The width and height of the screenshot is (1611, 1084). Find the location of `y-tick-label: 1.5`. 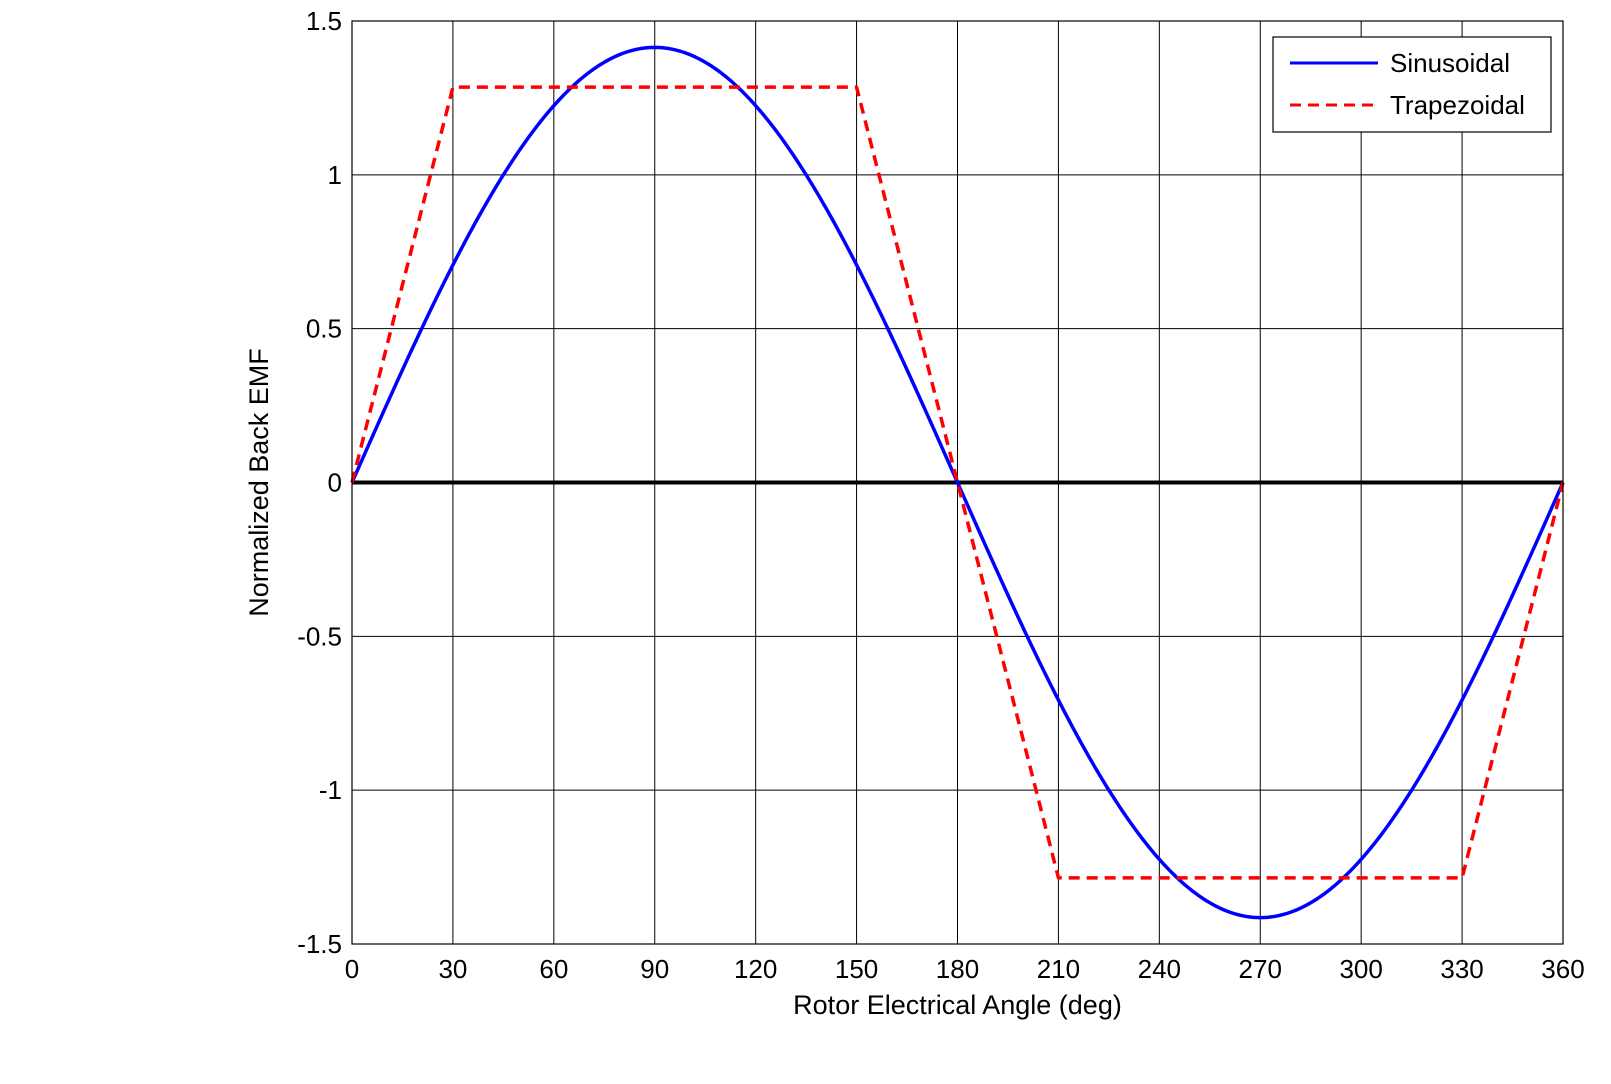

y-tick-label: 1.5 is located at coordinates (324, 21).